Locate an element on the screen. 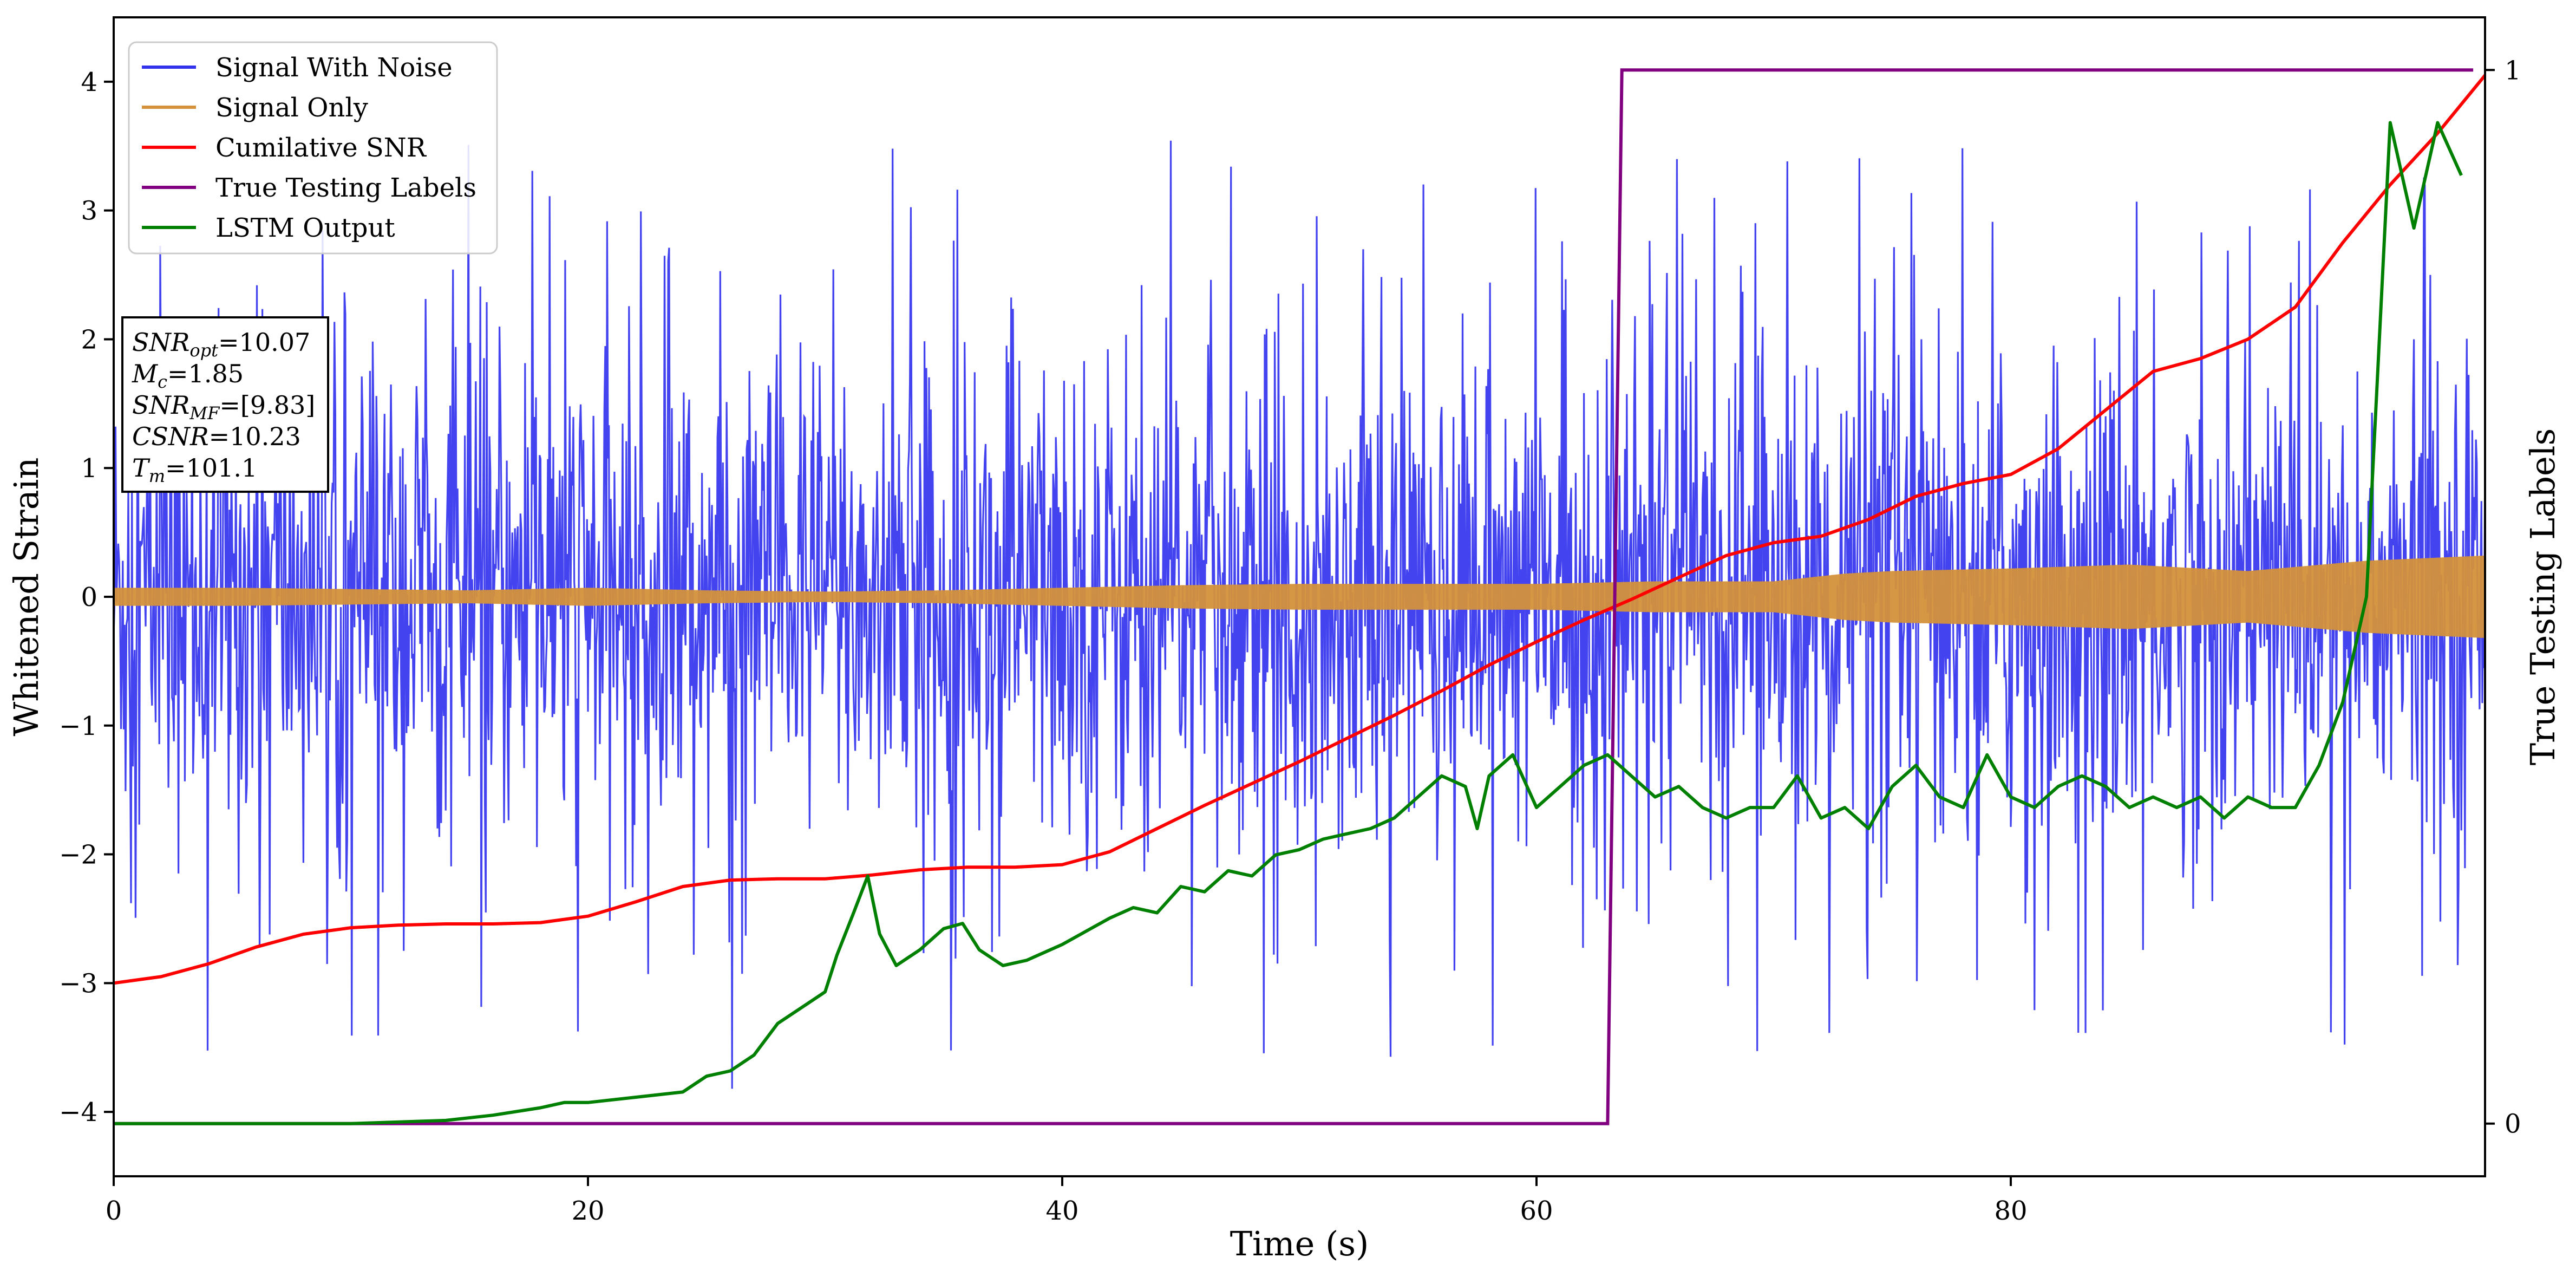 This screenshot has height=1277, width=2576. y-tick-label: −1 is located at coordinates (78, 726).